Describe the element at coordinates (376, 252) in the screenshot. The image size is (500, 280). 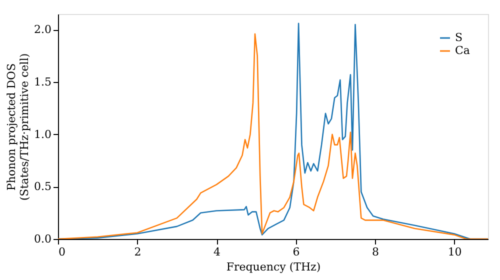
I see `x-tick-label: 8` at that location.